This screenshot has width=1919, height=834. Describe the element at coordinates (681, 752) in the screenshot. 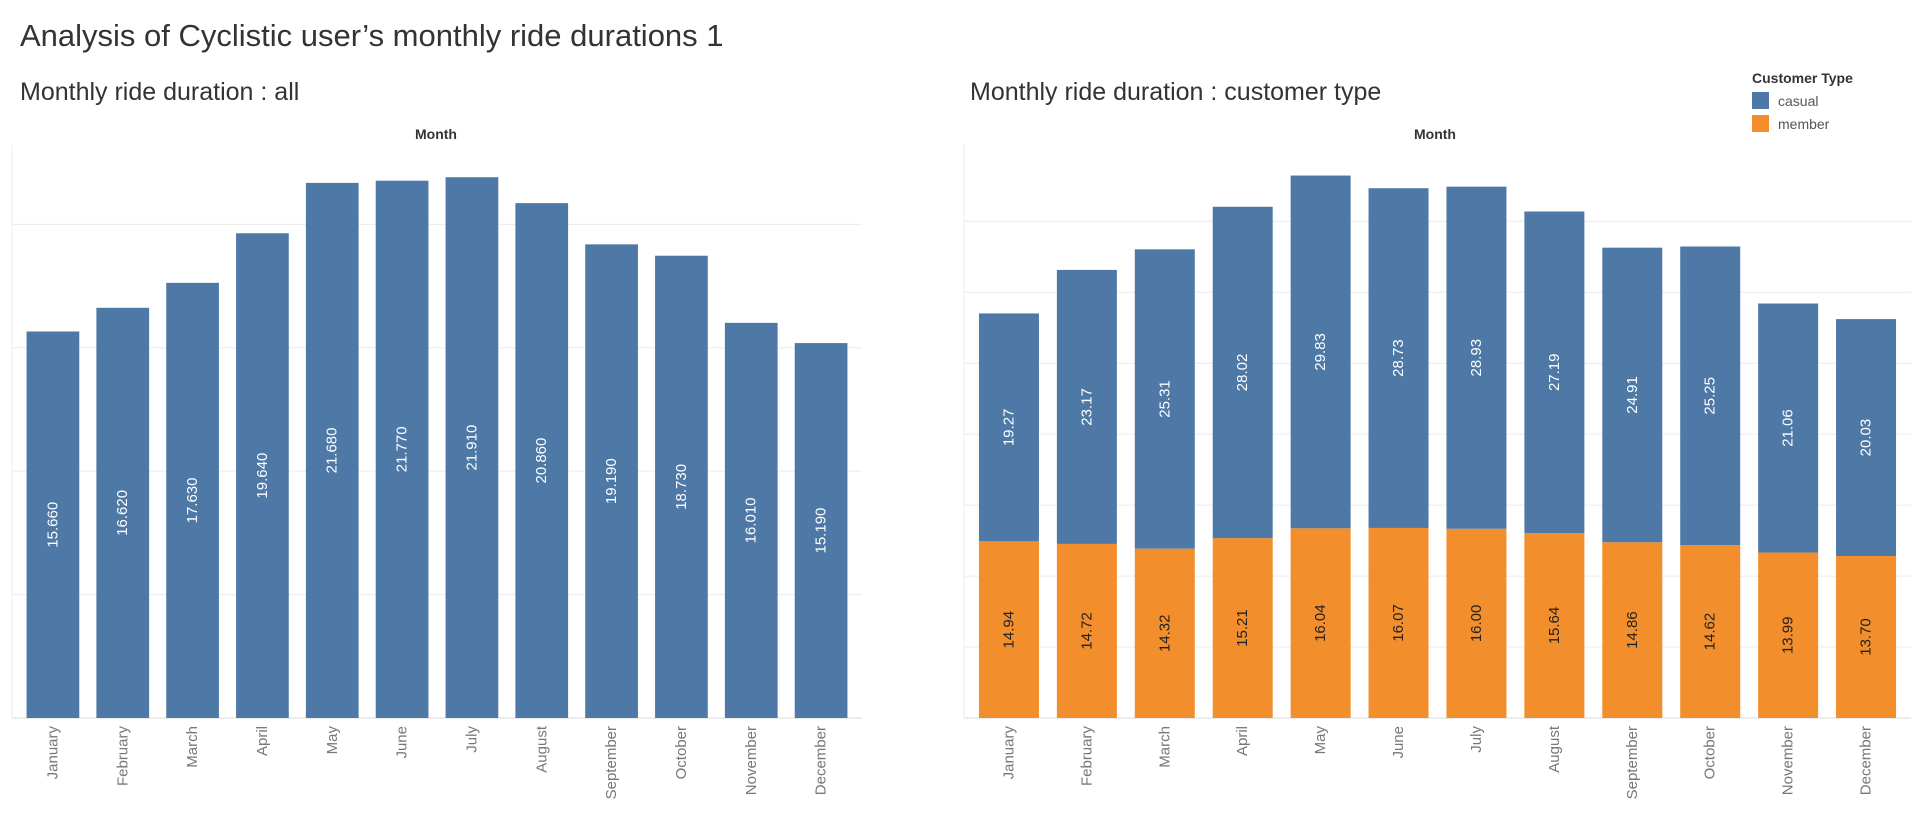

I see `x-tick-october-0: October` at that location.